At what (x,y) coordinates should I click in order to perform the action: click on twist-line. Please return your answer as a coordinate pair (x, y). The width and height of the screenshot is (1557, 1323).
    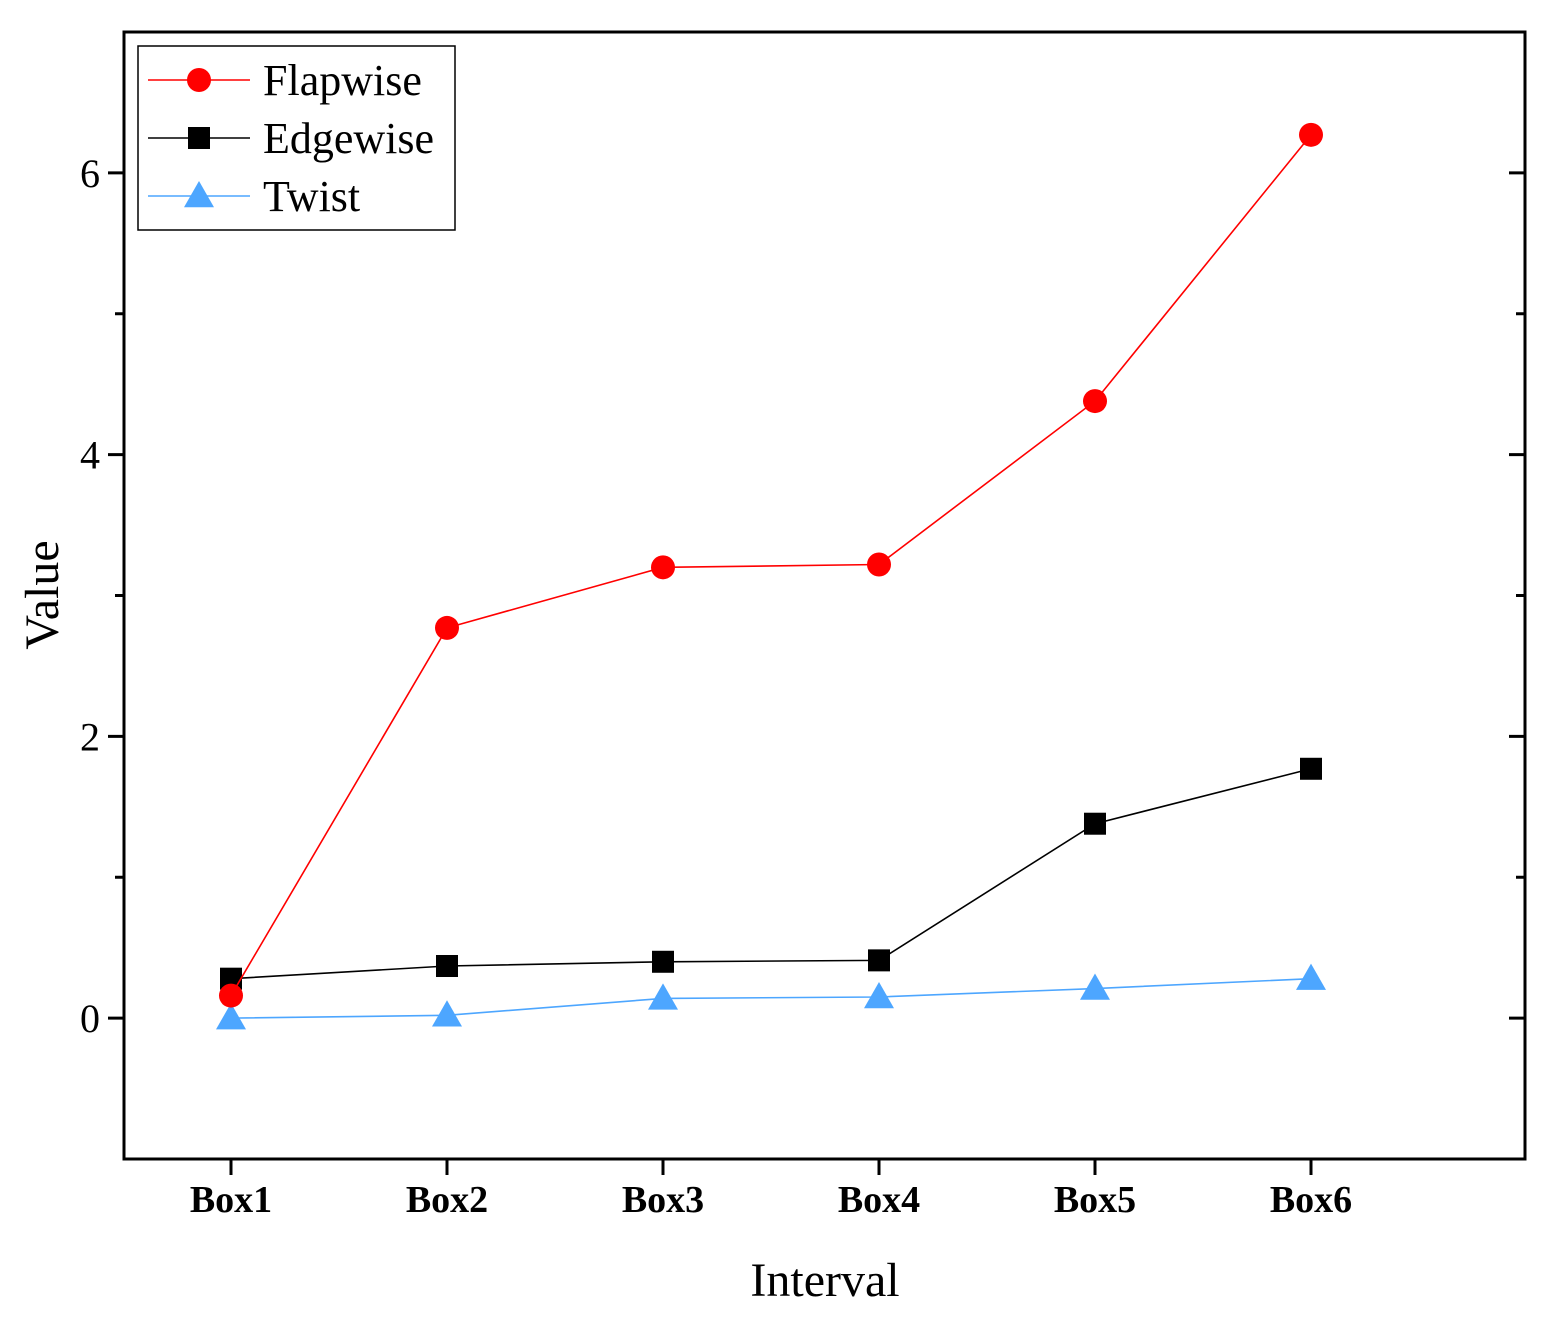
    Looking at the image, I should click on (771, 998).